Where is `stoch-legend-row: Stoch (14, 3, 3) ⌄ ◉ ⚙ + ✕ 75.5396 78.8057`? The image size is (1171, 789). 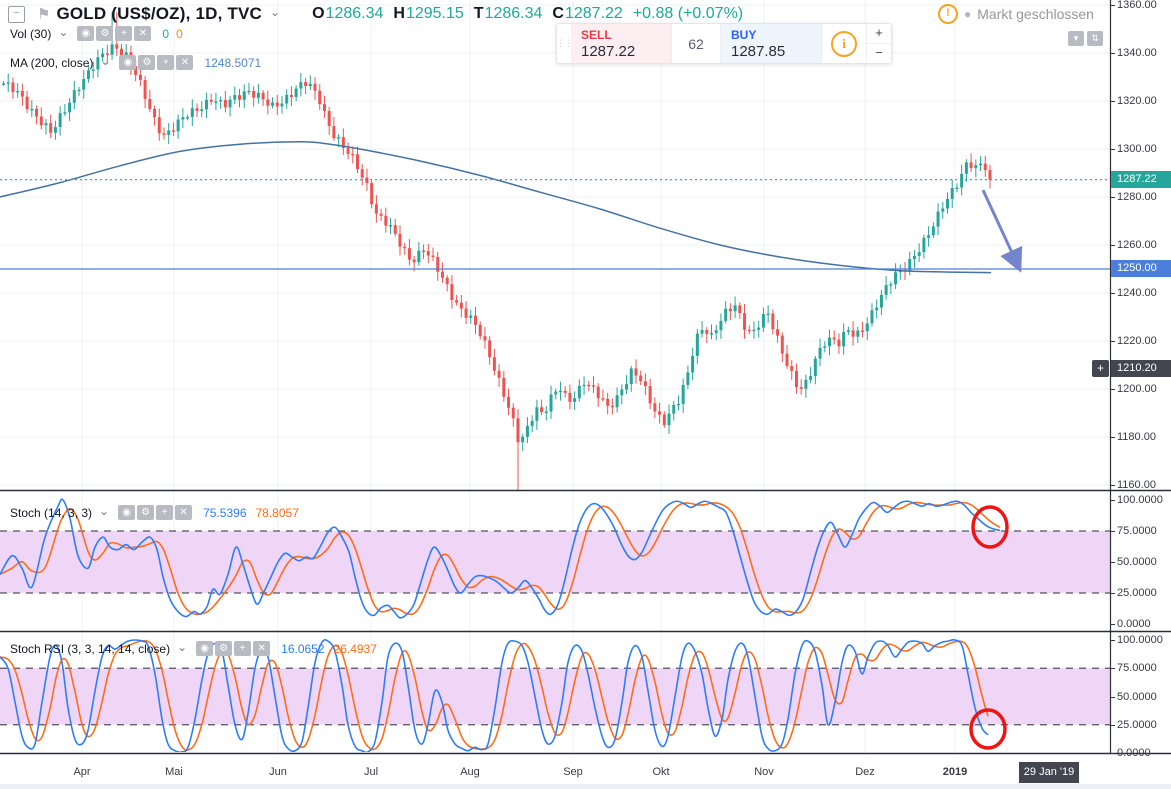
stoch-legend-row: Stoch (14, 3, 3) ⌄ ◉ ⚙ + ✕ 75.5396 78.8057 is located at coordinates (154, 511).